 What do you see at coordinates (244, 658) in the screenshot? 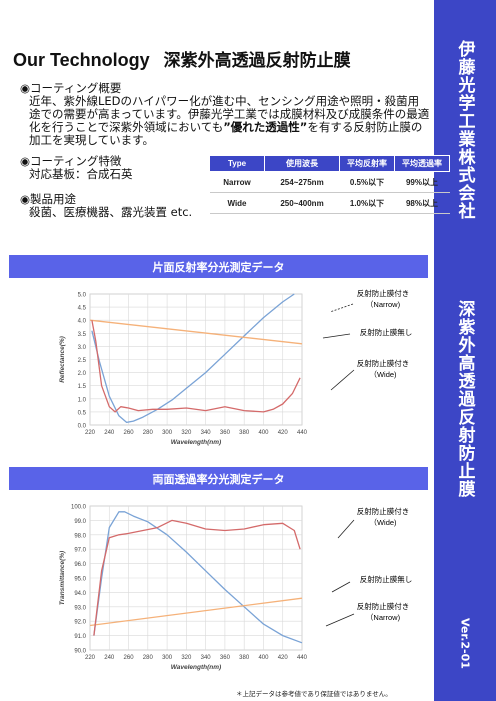
I see `x-tick-label: 380` at bounding box center [244, 658].